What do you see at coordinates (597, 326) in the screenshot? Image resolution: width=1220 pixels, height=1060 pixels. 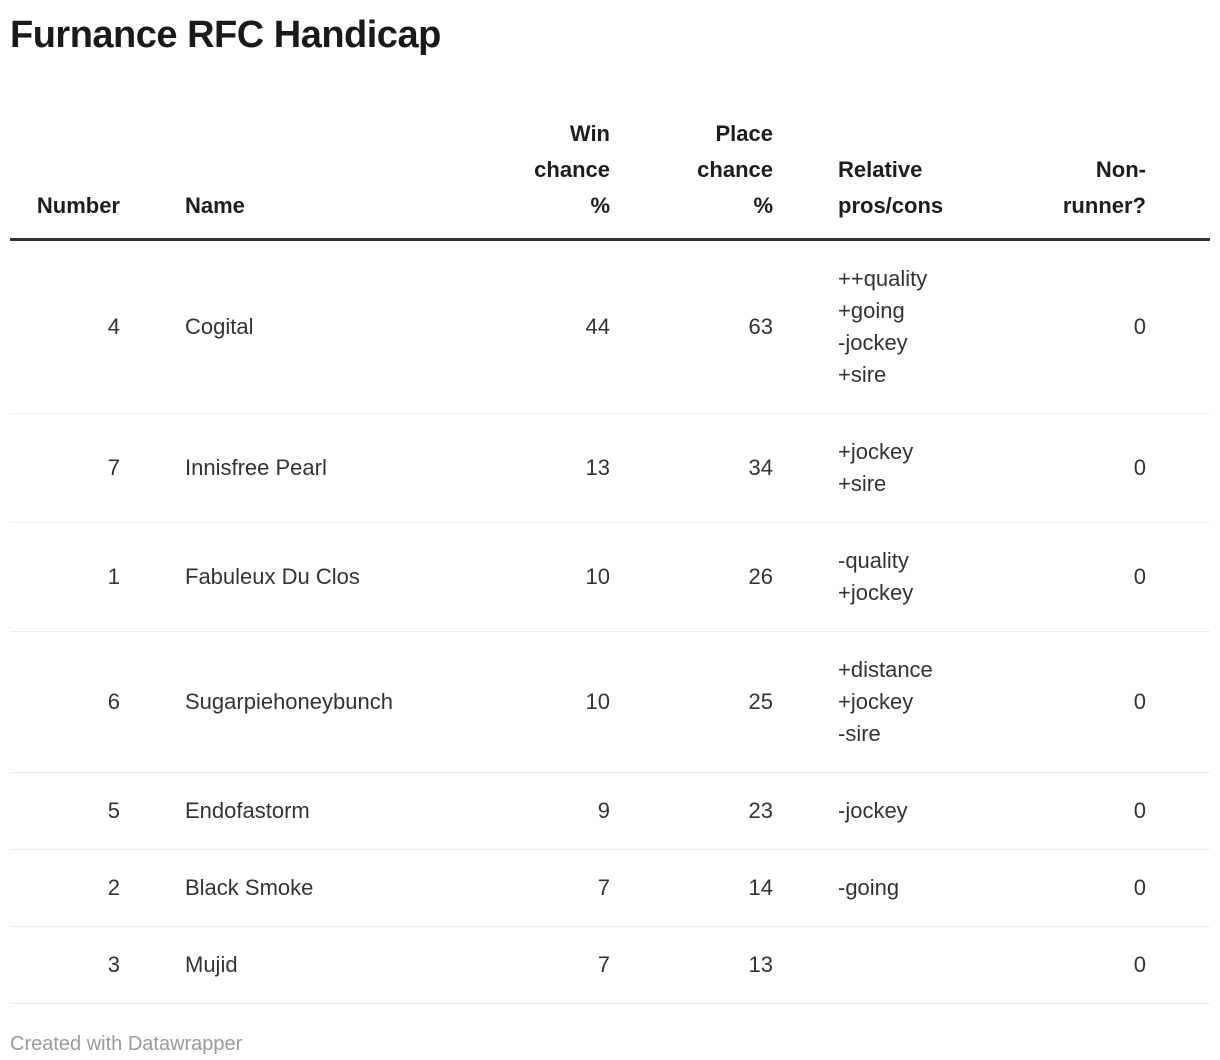 I see `cell-win_chance_pct: 44` at bounding box center [597, 326].